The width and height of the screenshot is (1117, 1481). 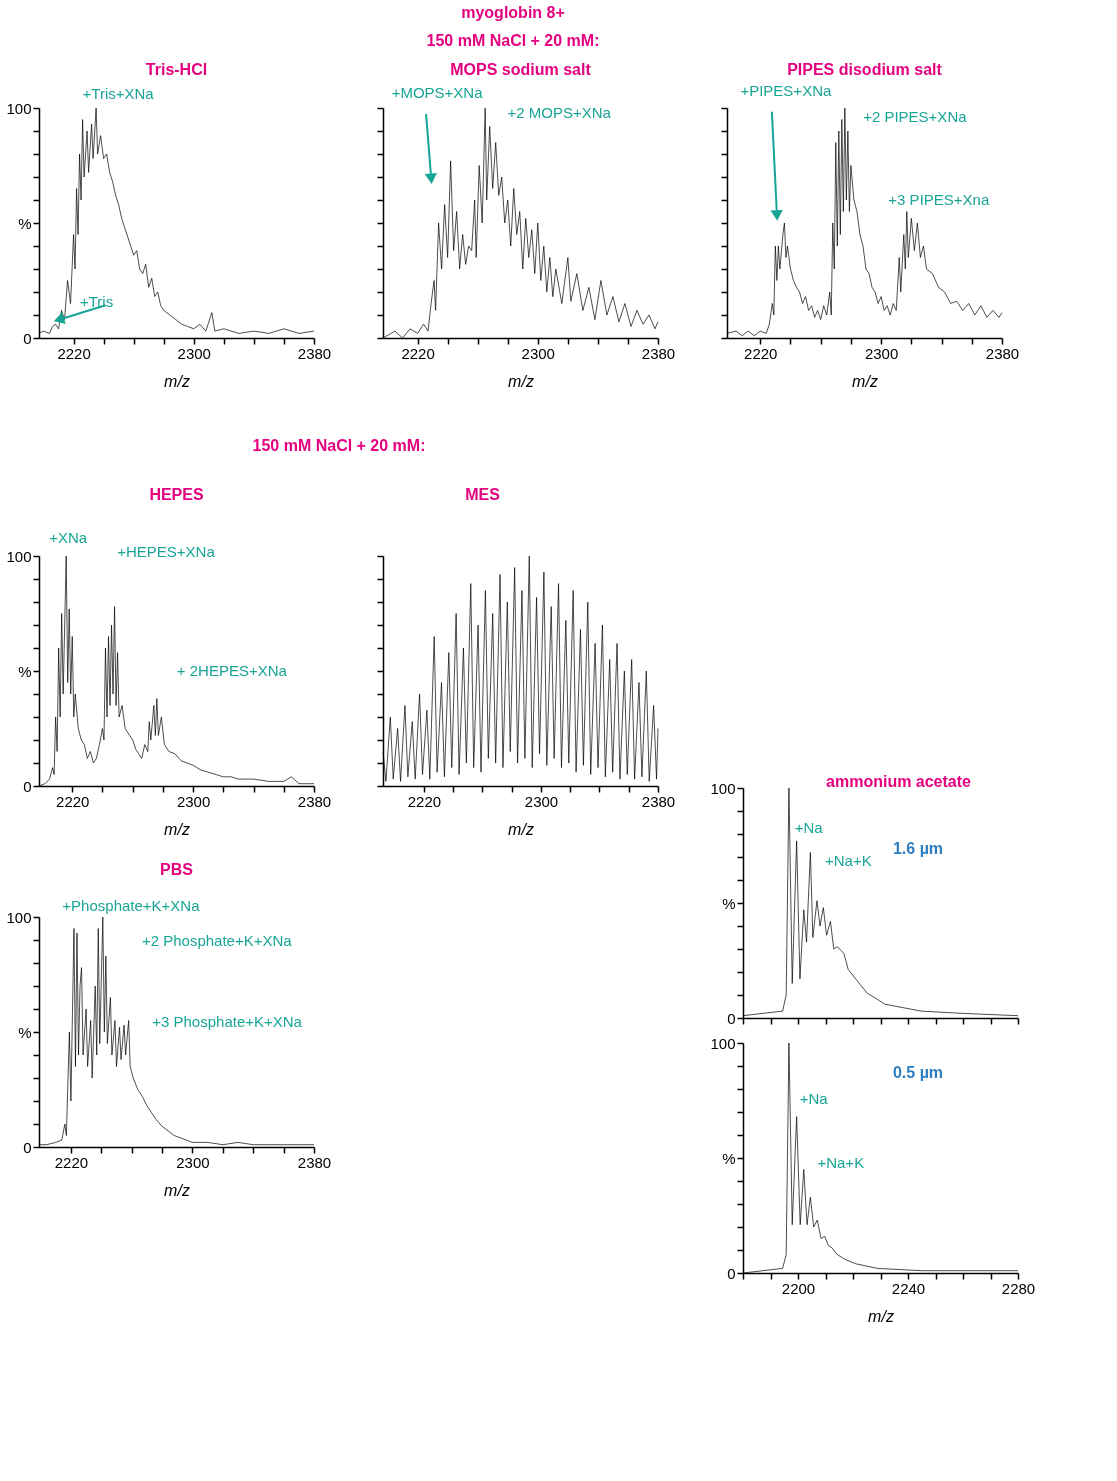 I want to click on chart-title: MES, so click(x=483, y=494).